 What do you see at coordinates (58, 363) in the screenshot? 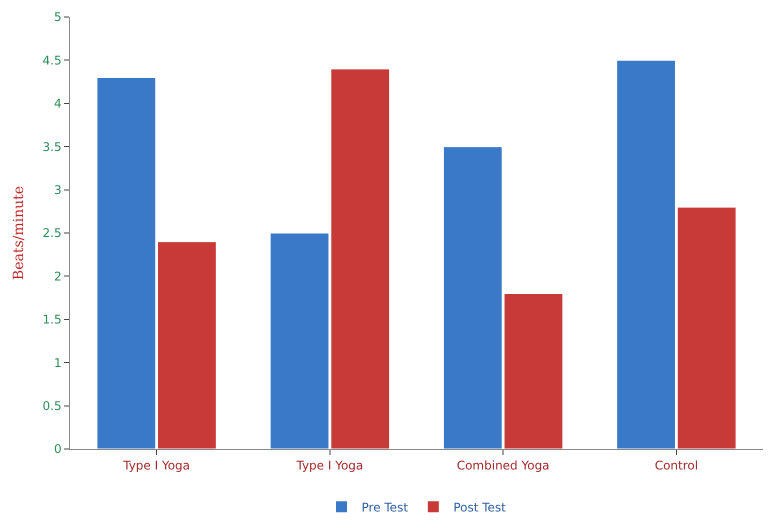
I see `y-tick-label: 1` at bounding box center [58, 363].